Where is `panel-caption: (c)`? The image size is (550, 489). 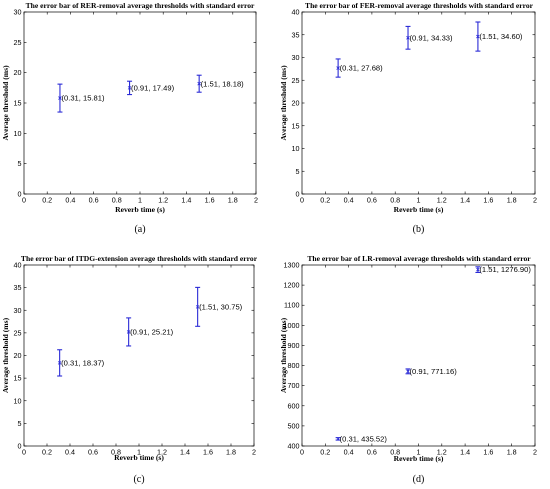
panel-caption: (c) is located at coordinates (138, 479).